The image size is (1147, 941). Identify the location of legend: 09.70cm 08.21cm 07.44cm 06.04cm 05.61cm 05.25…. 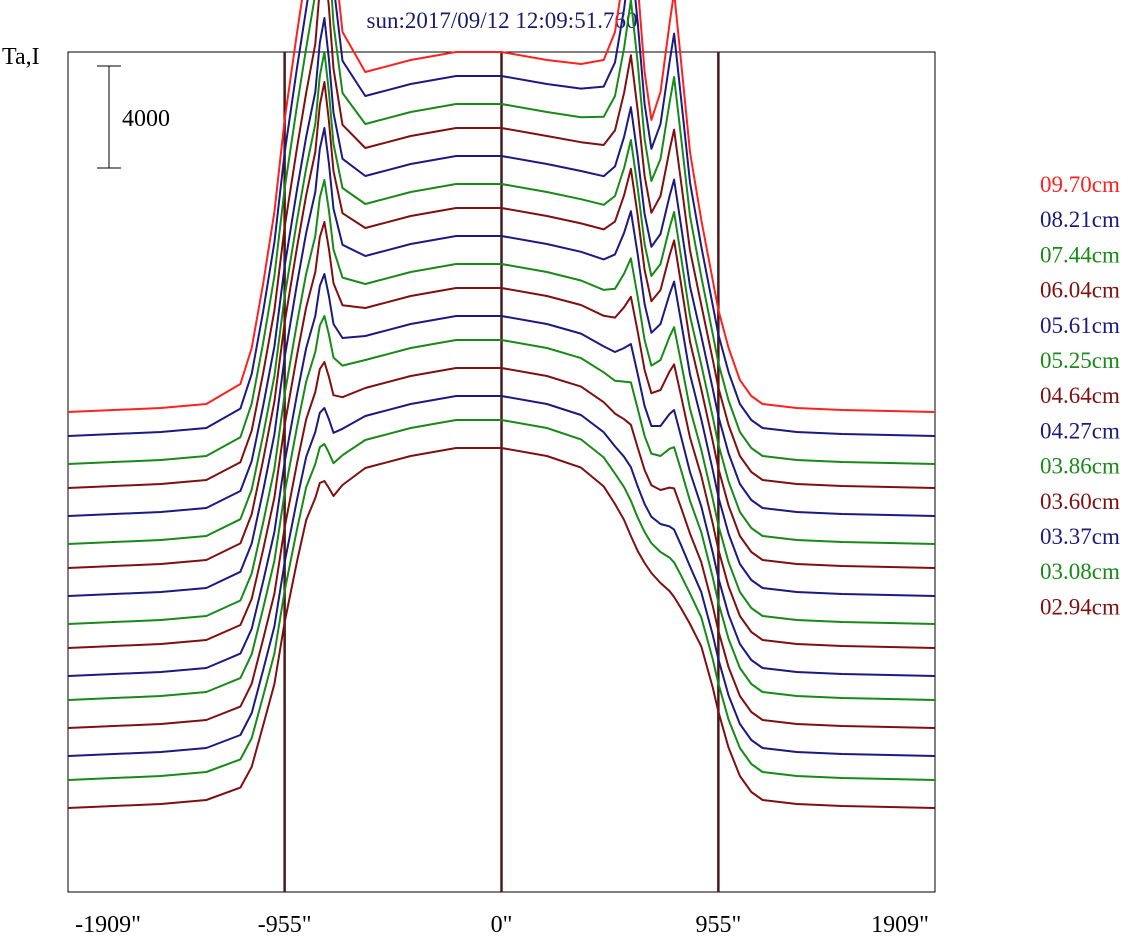
(1080, 395).